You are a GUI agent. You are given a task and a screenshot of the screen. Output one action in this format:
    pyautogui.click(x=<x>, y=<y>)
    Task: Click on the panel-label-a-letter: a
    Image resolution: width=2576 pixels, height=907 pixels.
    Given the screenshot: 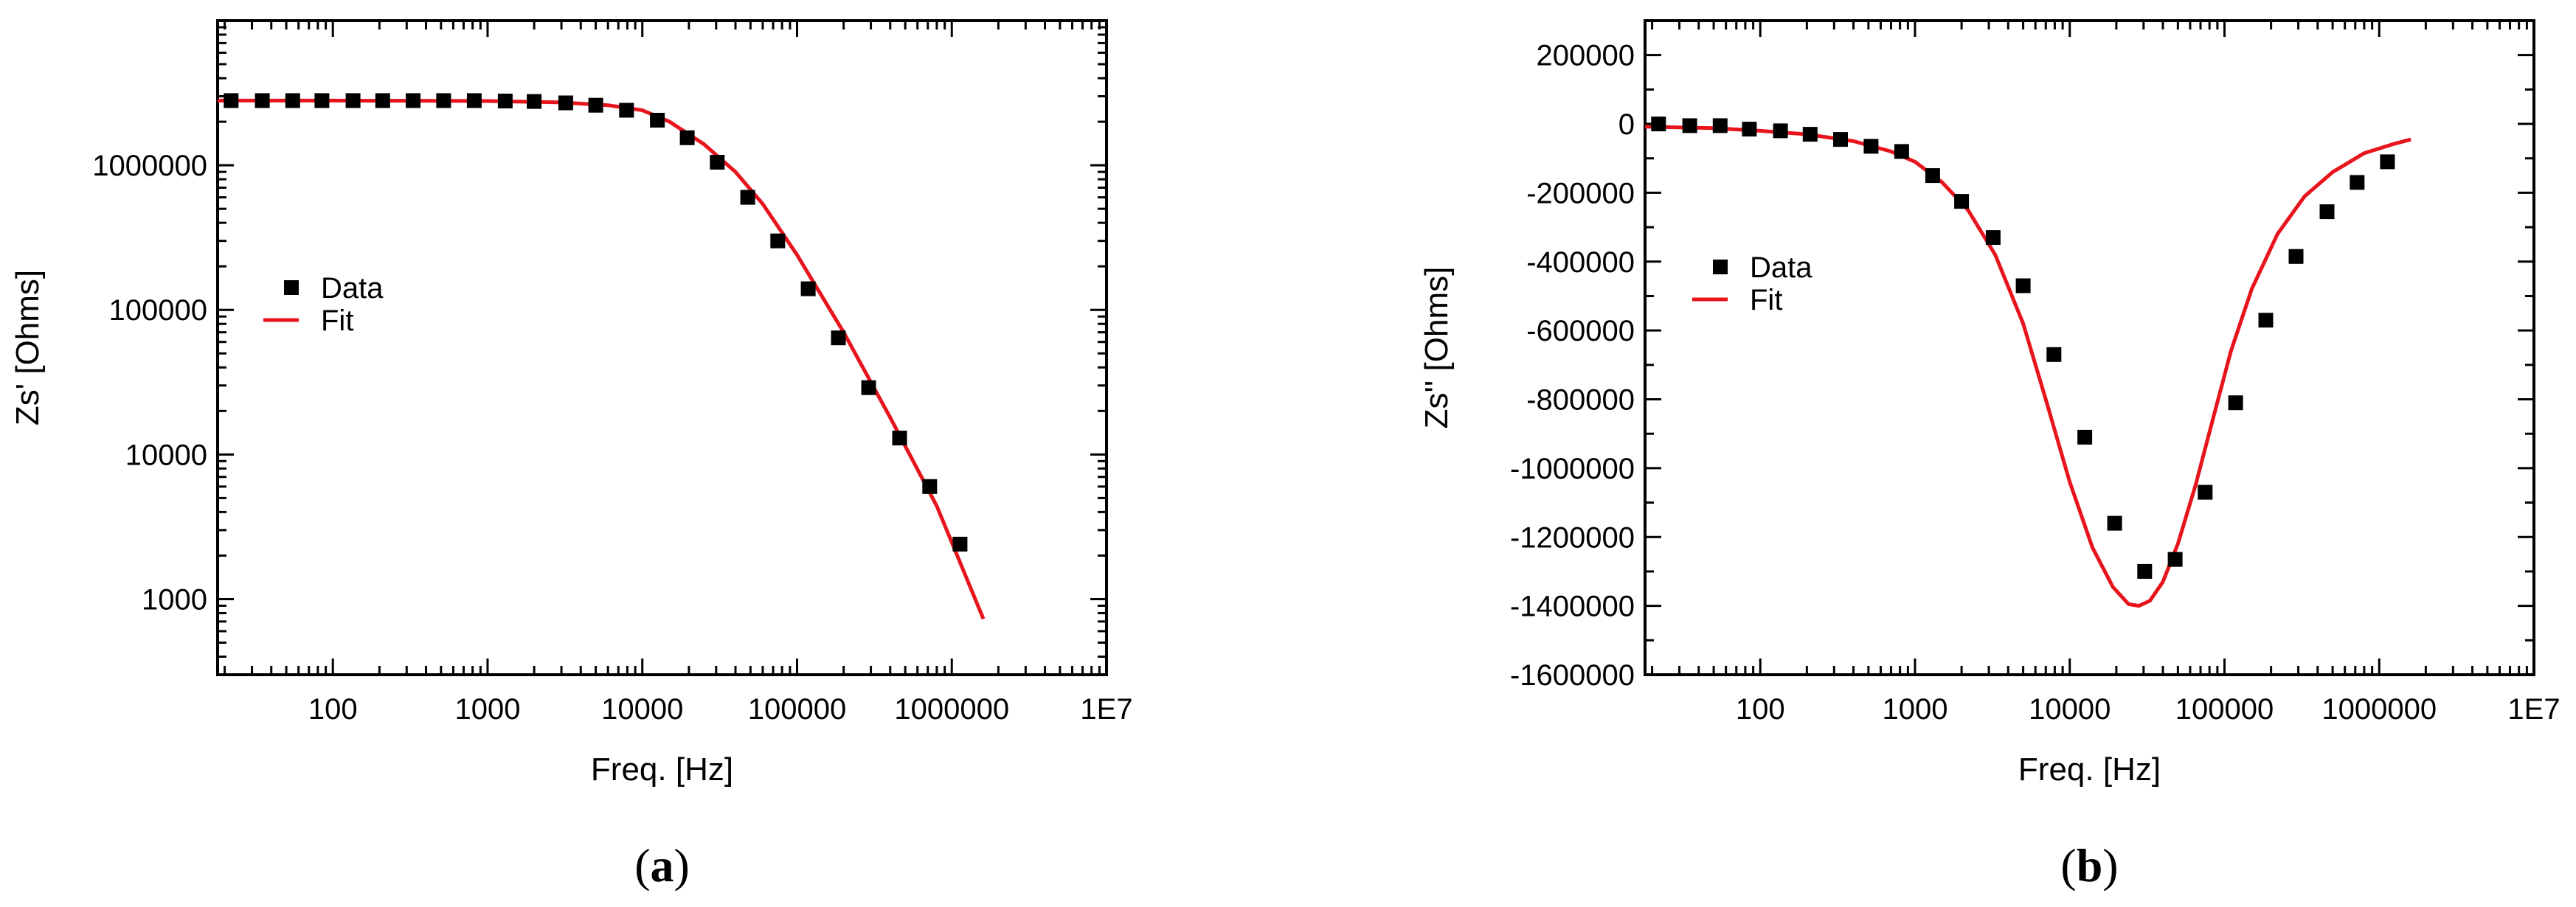 What is the action you would take?
    pyautogui.click(x=663, y=865)
    